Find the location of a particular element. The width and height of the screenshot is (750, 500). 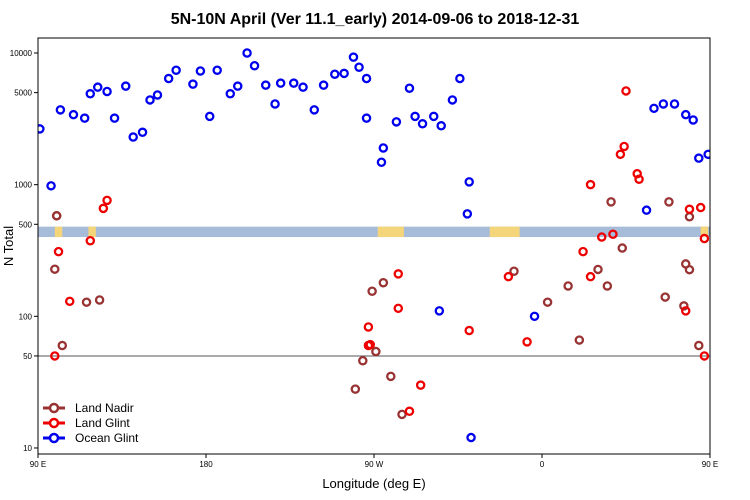

y-tick-label: 50 is located at coordinates (27, 356).